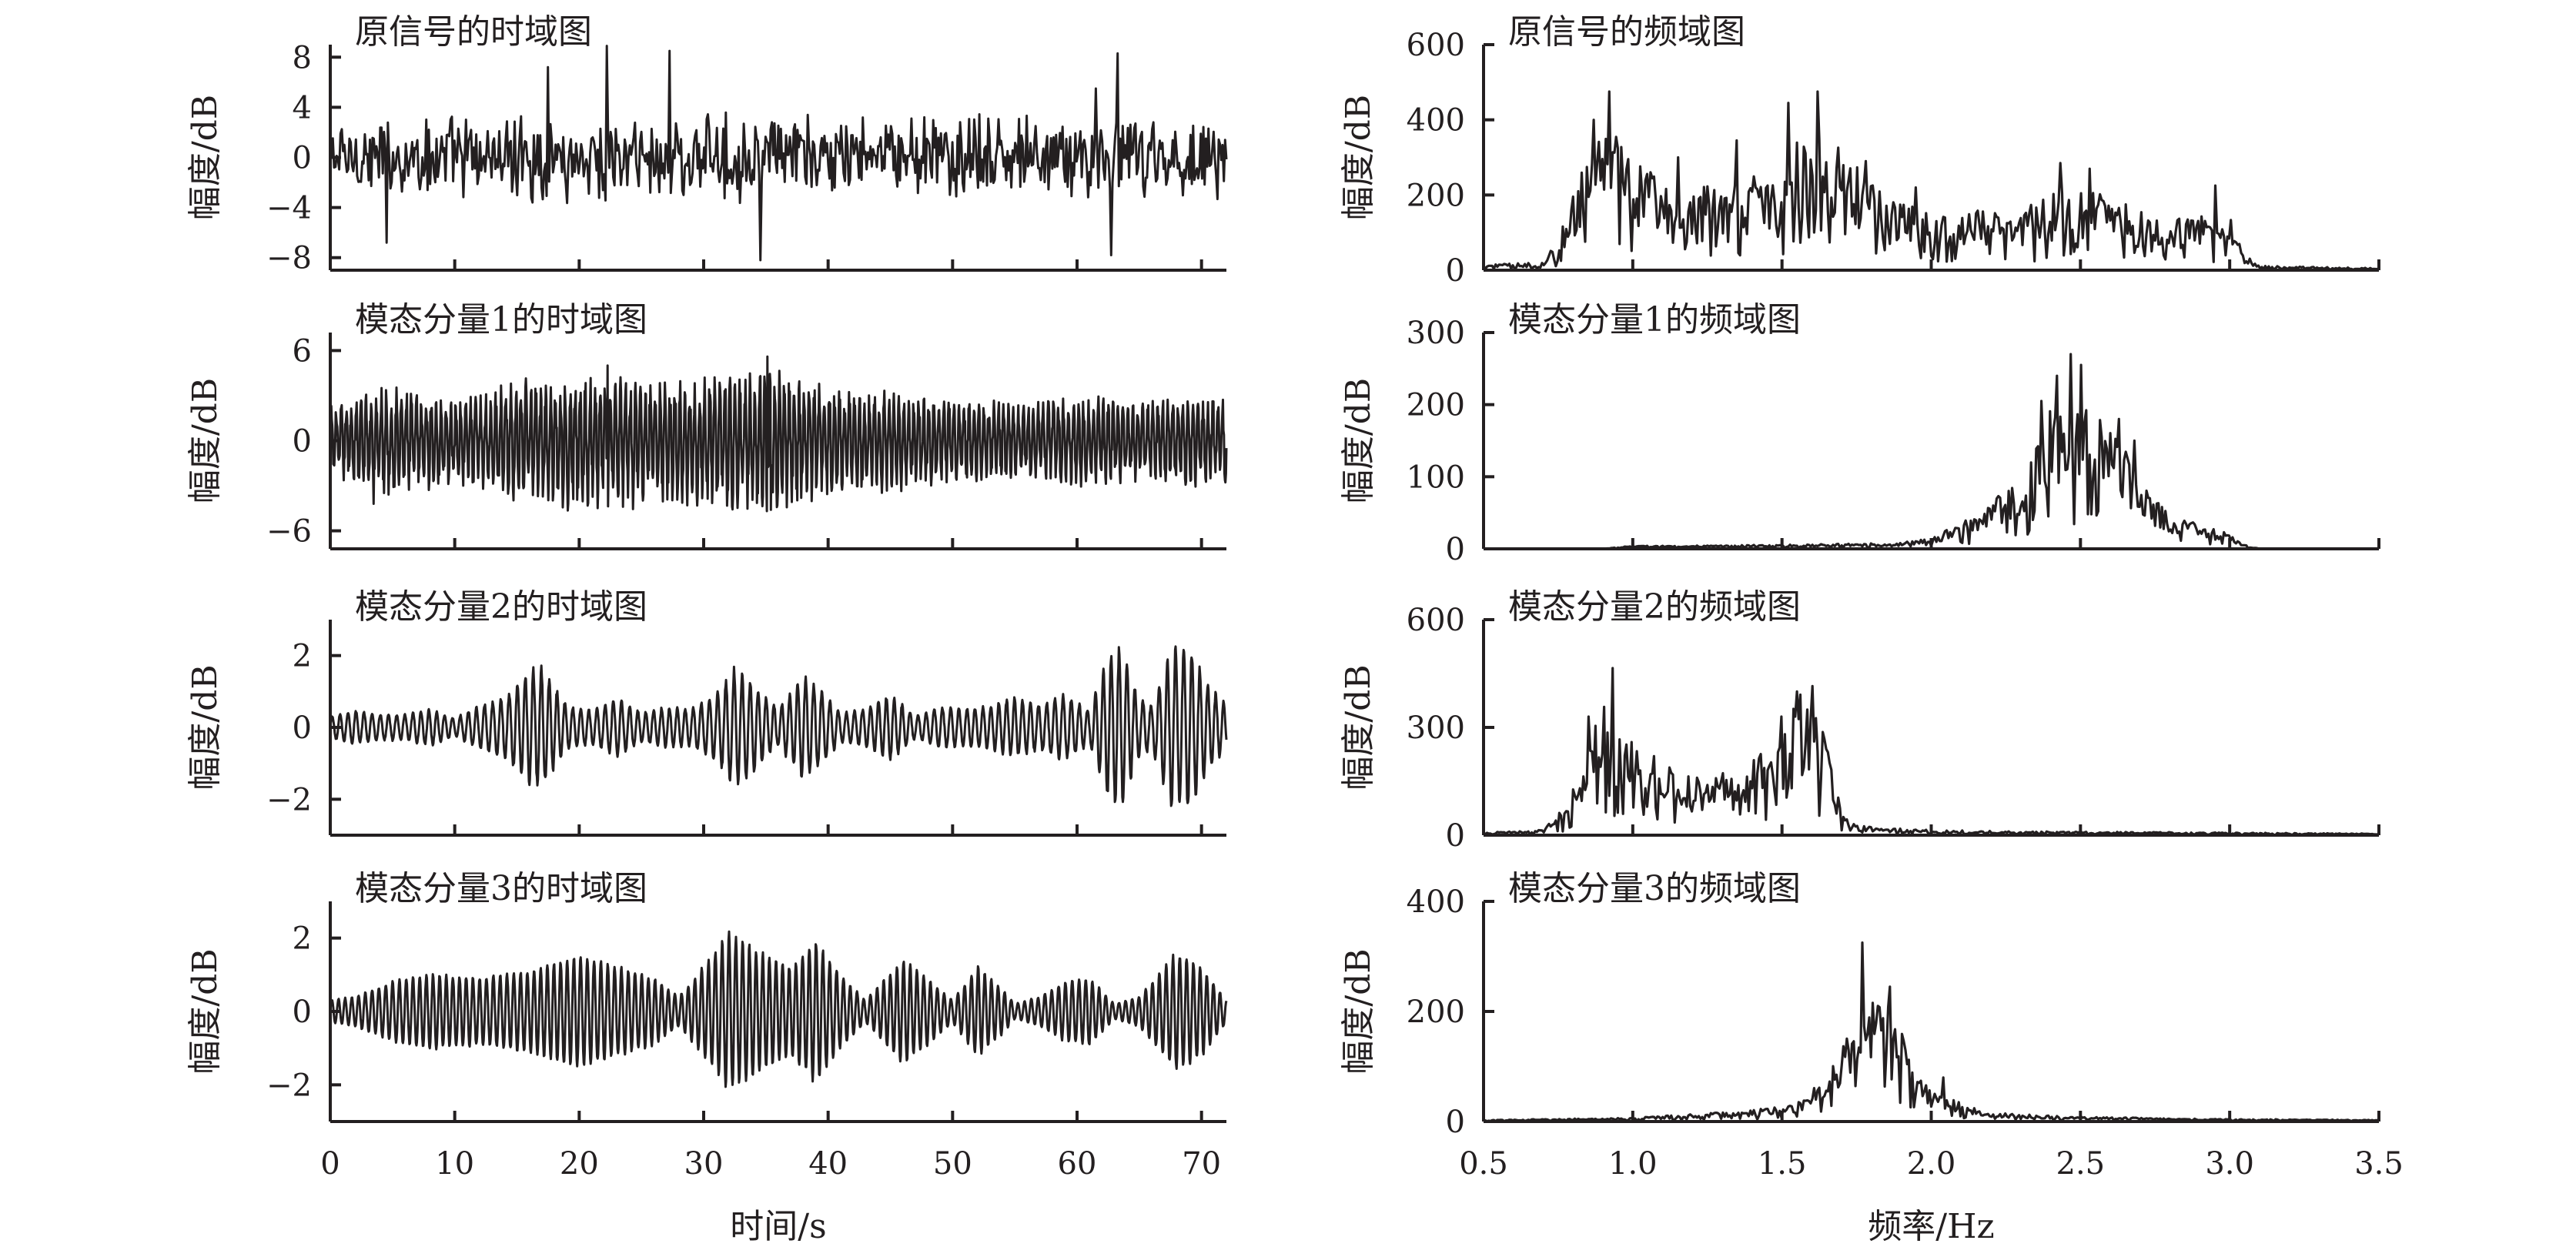  Describe the element at coordinates (580, 1164) in the screenshot. I see `x-tick-label: 20` at that location.